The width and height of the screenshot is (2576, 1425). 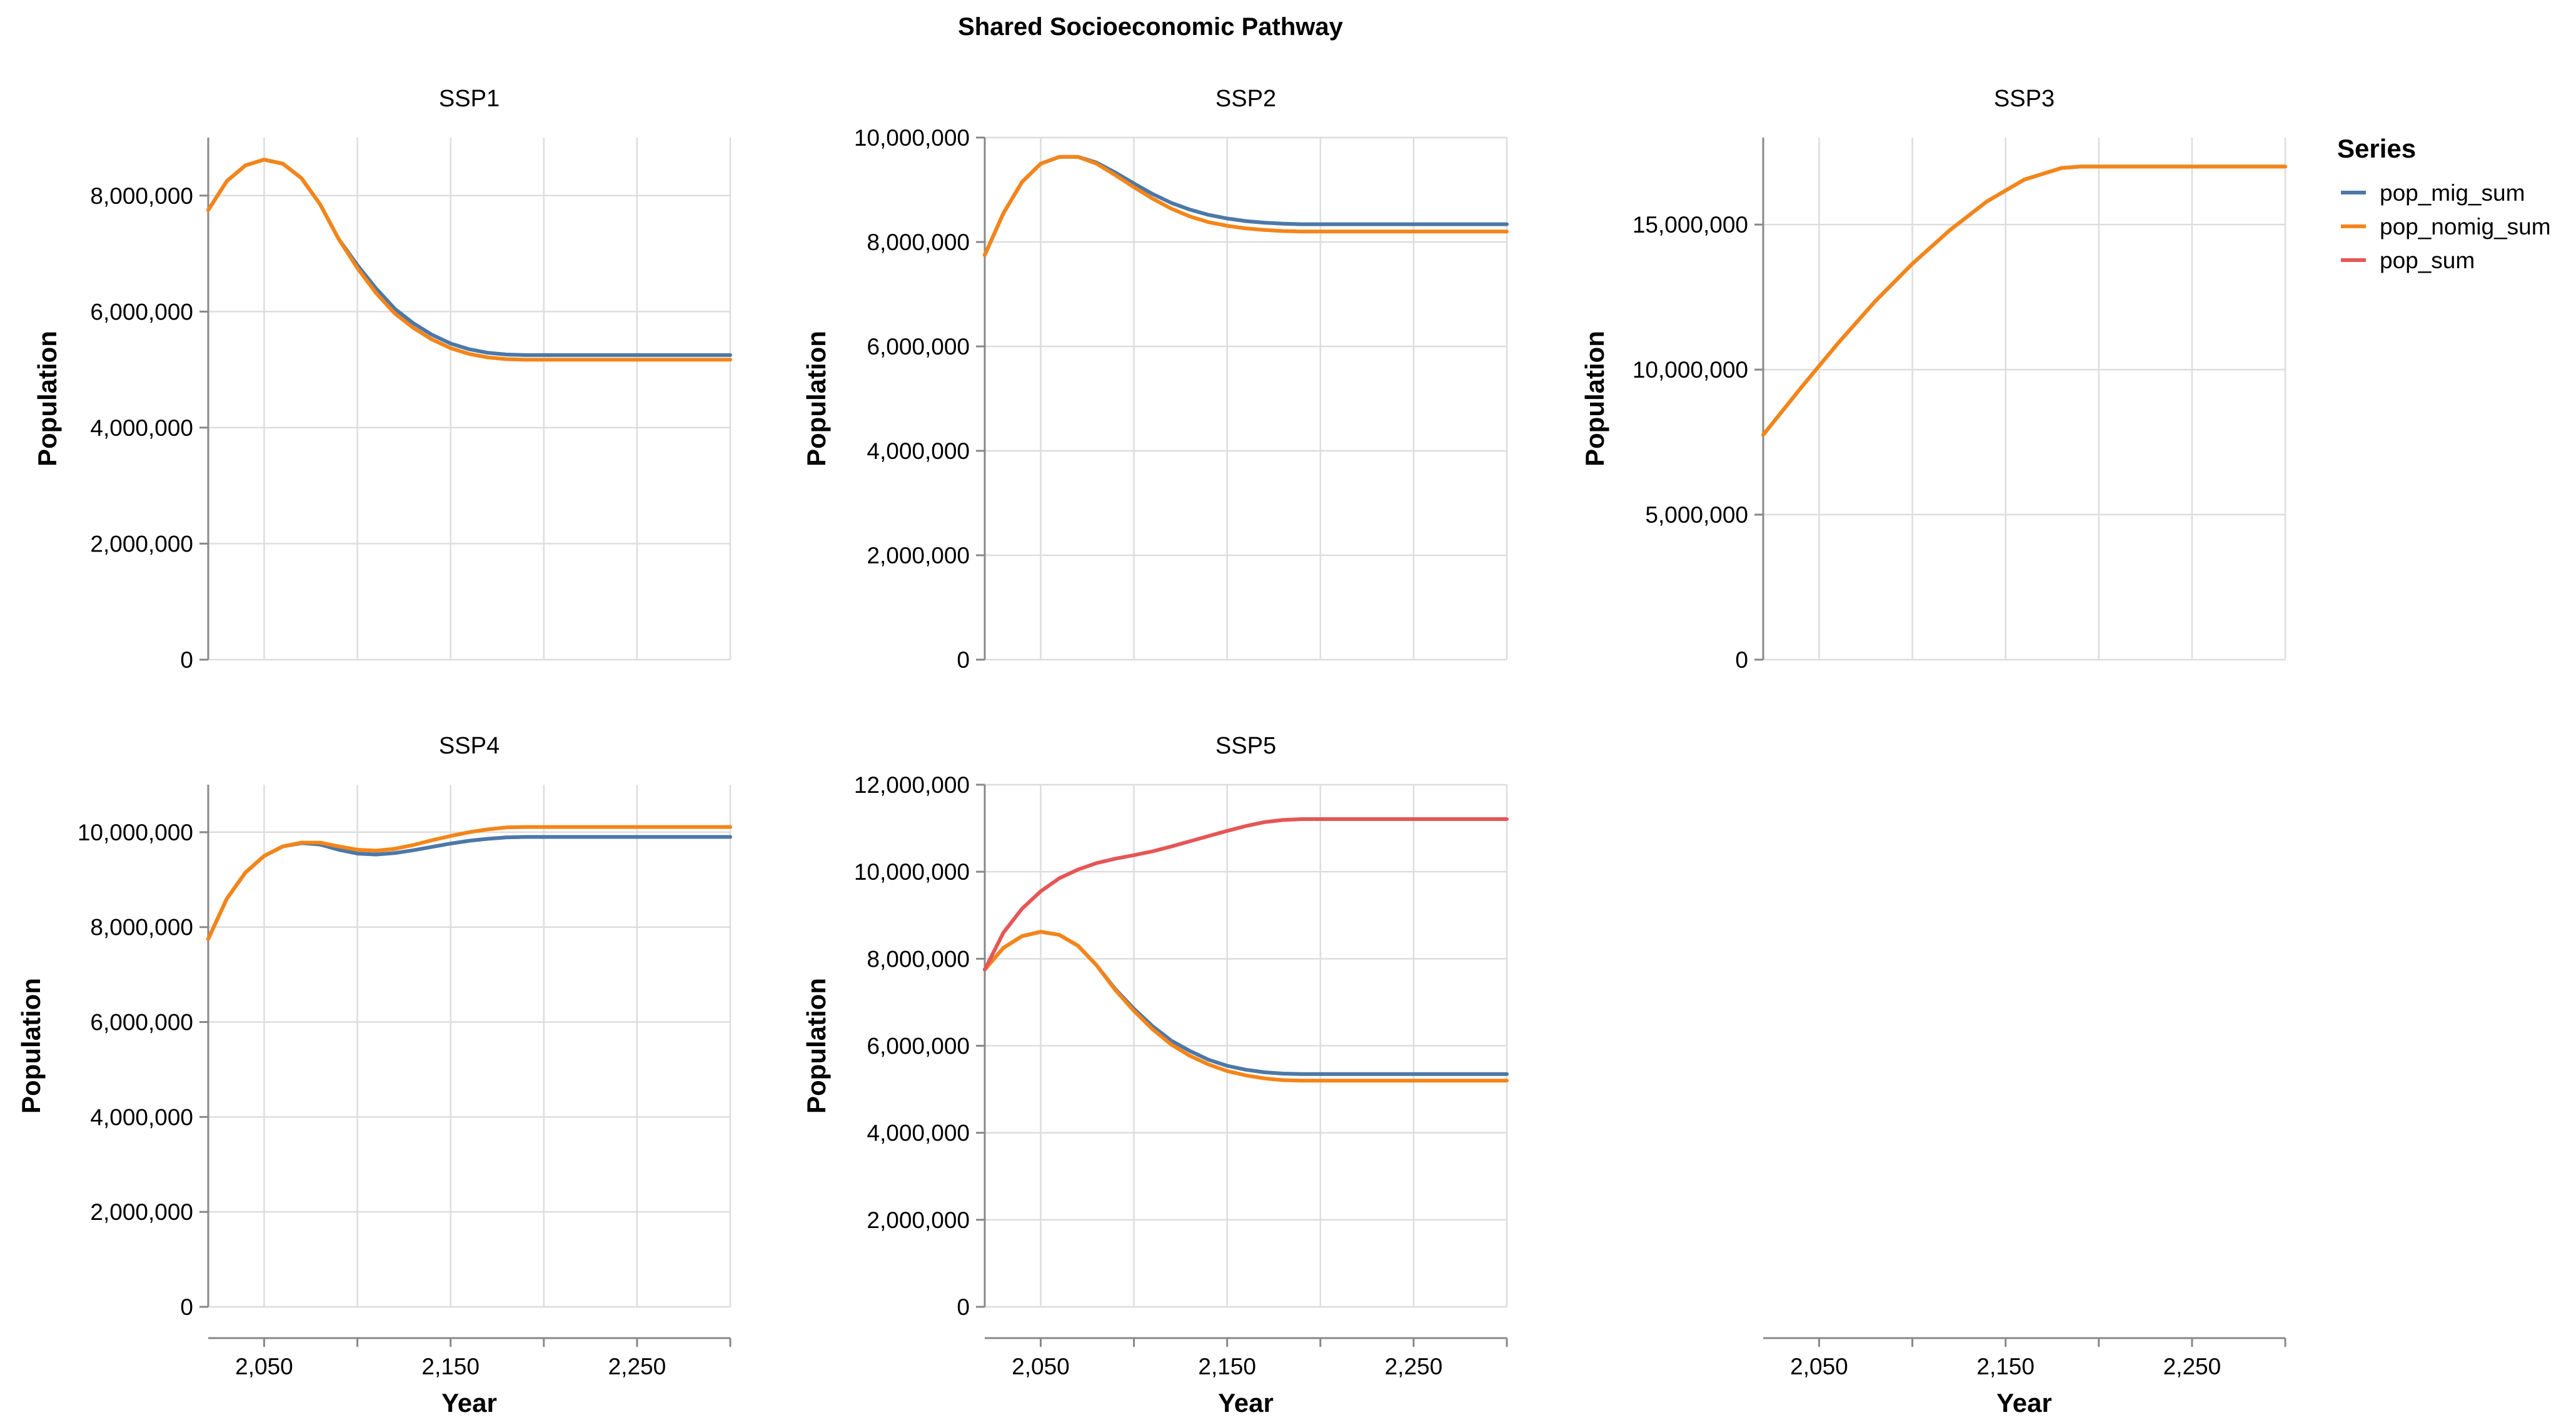 What do you see at coordinates (2465, 227) in the screenshot?
I see `legend-item-label: pop_nomig_sum` at bounding box center [2465, 227].